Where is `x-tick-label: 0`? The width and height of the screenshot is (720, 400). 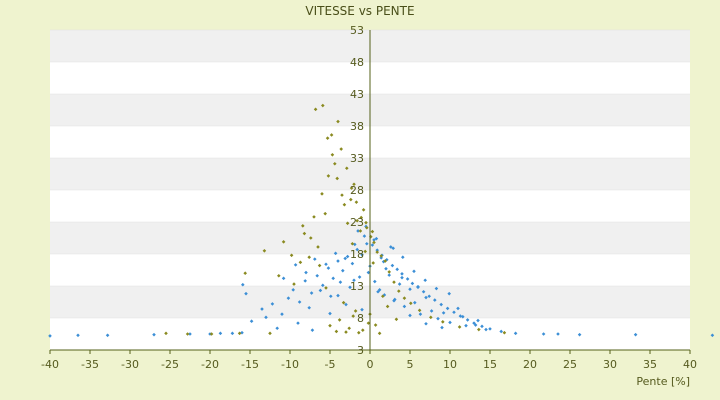 x-tick-label: 0 is located at coordinates (370, 364).